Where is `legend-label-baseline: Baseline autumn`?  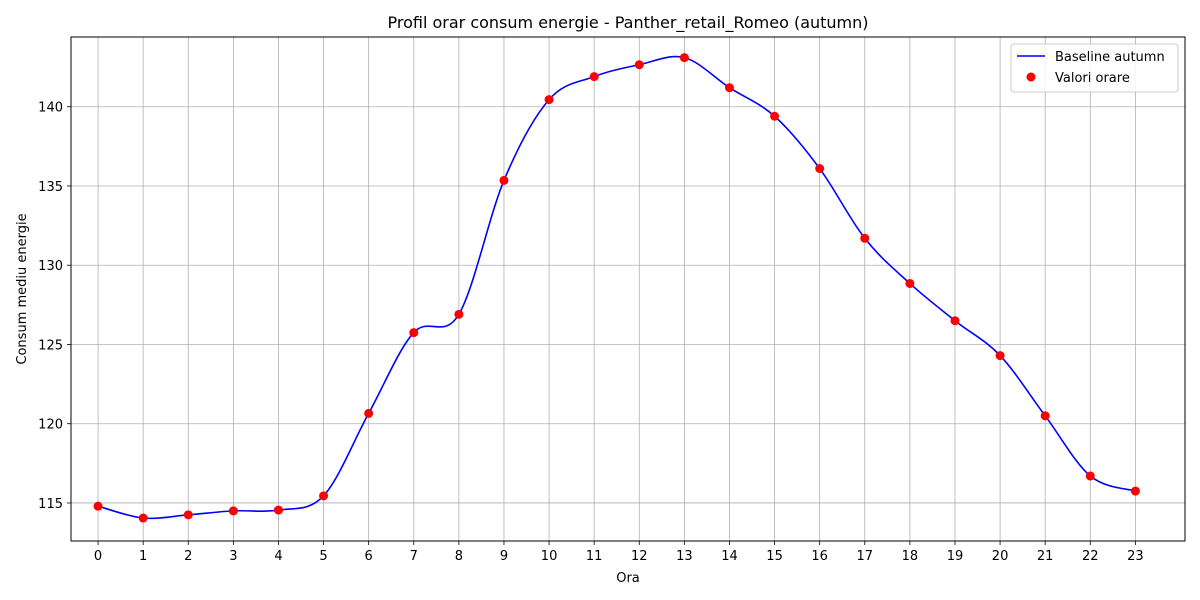 legend-label-baseline: Baseline autumn is located at coordinates (1110, 57).